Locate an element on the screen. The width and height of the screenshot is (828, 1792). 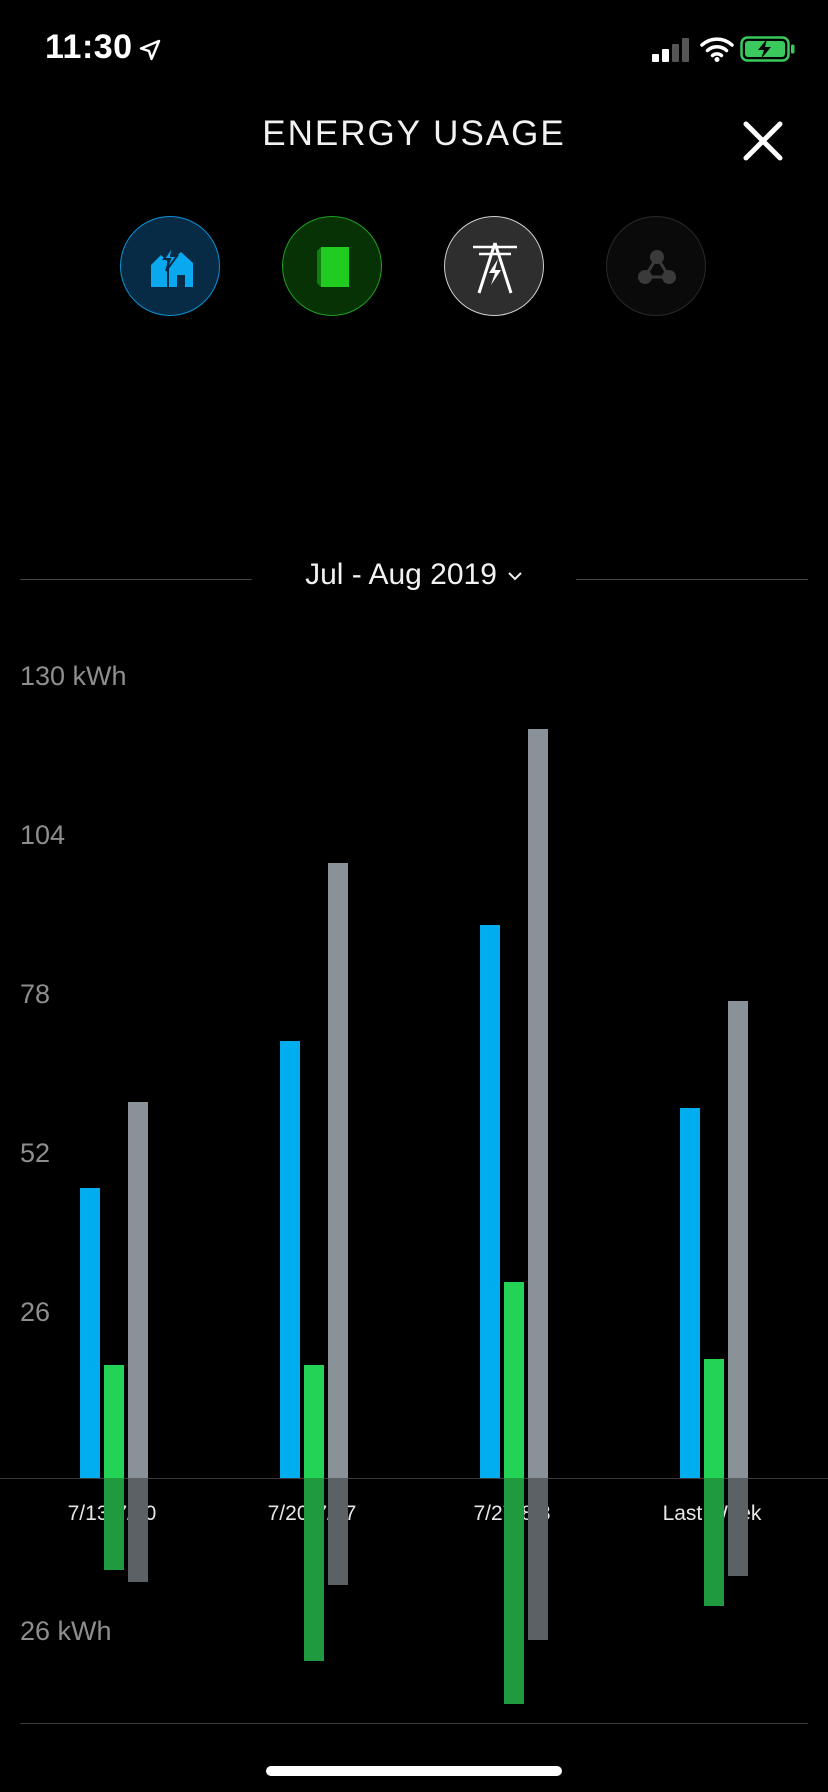
wifi-icon is located at coordinates (717, 49).